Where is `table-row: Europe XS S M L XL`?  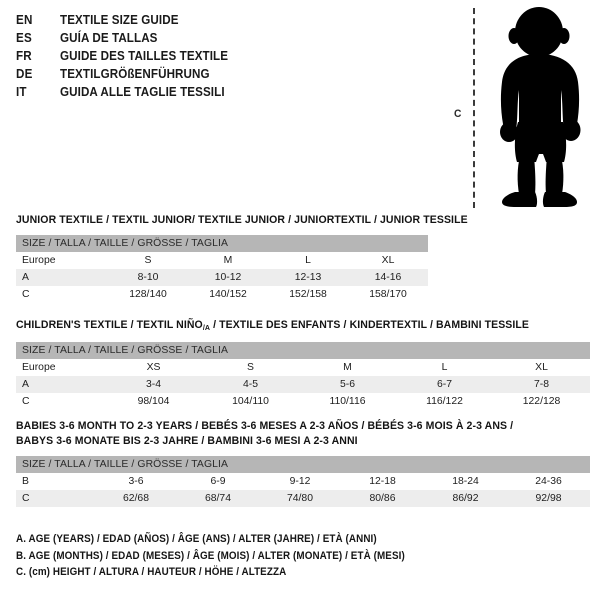 table-row: Europe XS S M L XL is located at coordinates (303, 367).